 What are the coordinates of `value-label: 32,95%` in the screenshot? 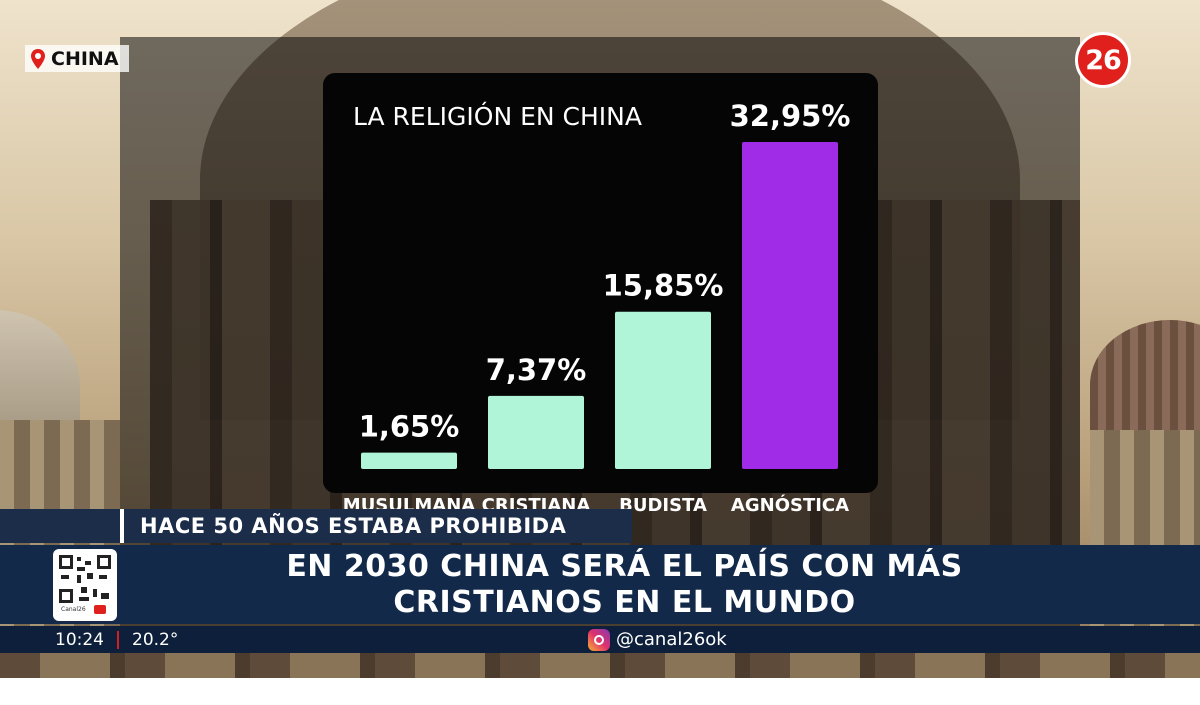 It's located at (790, 116).